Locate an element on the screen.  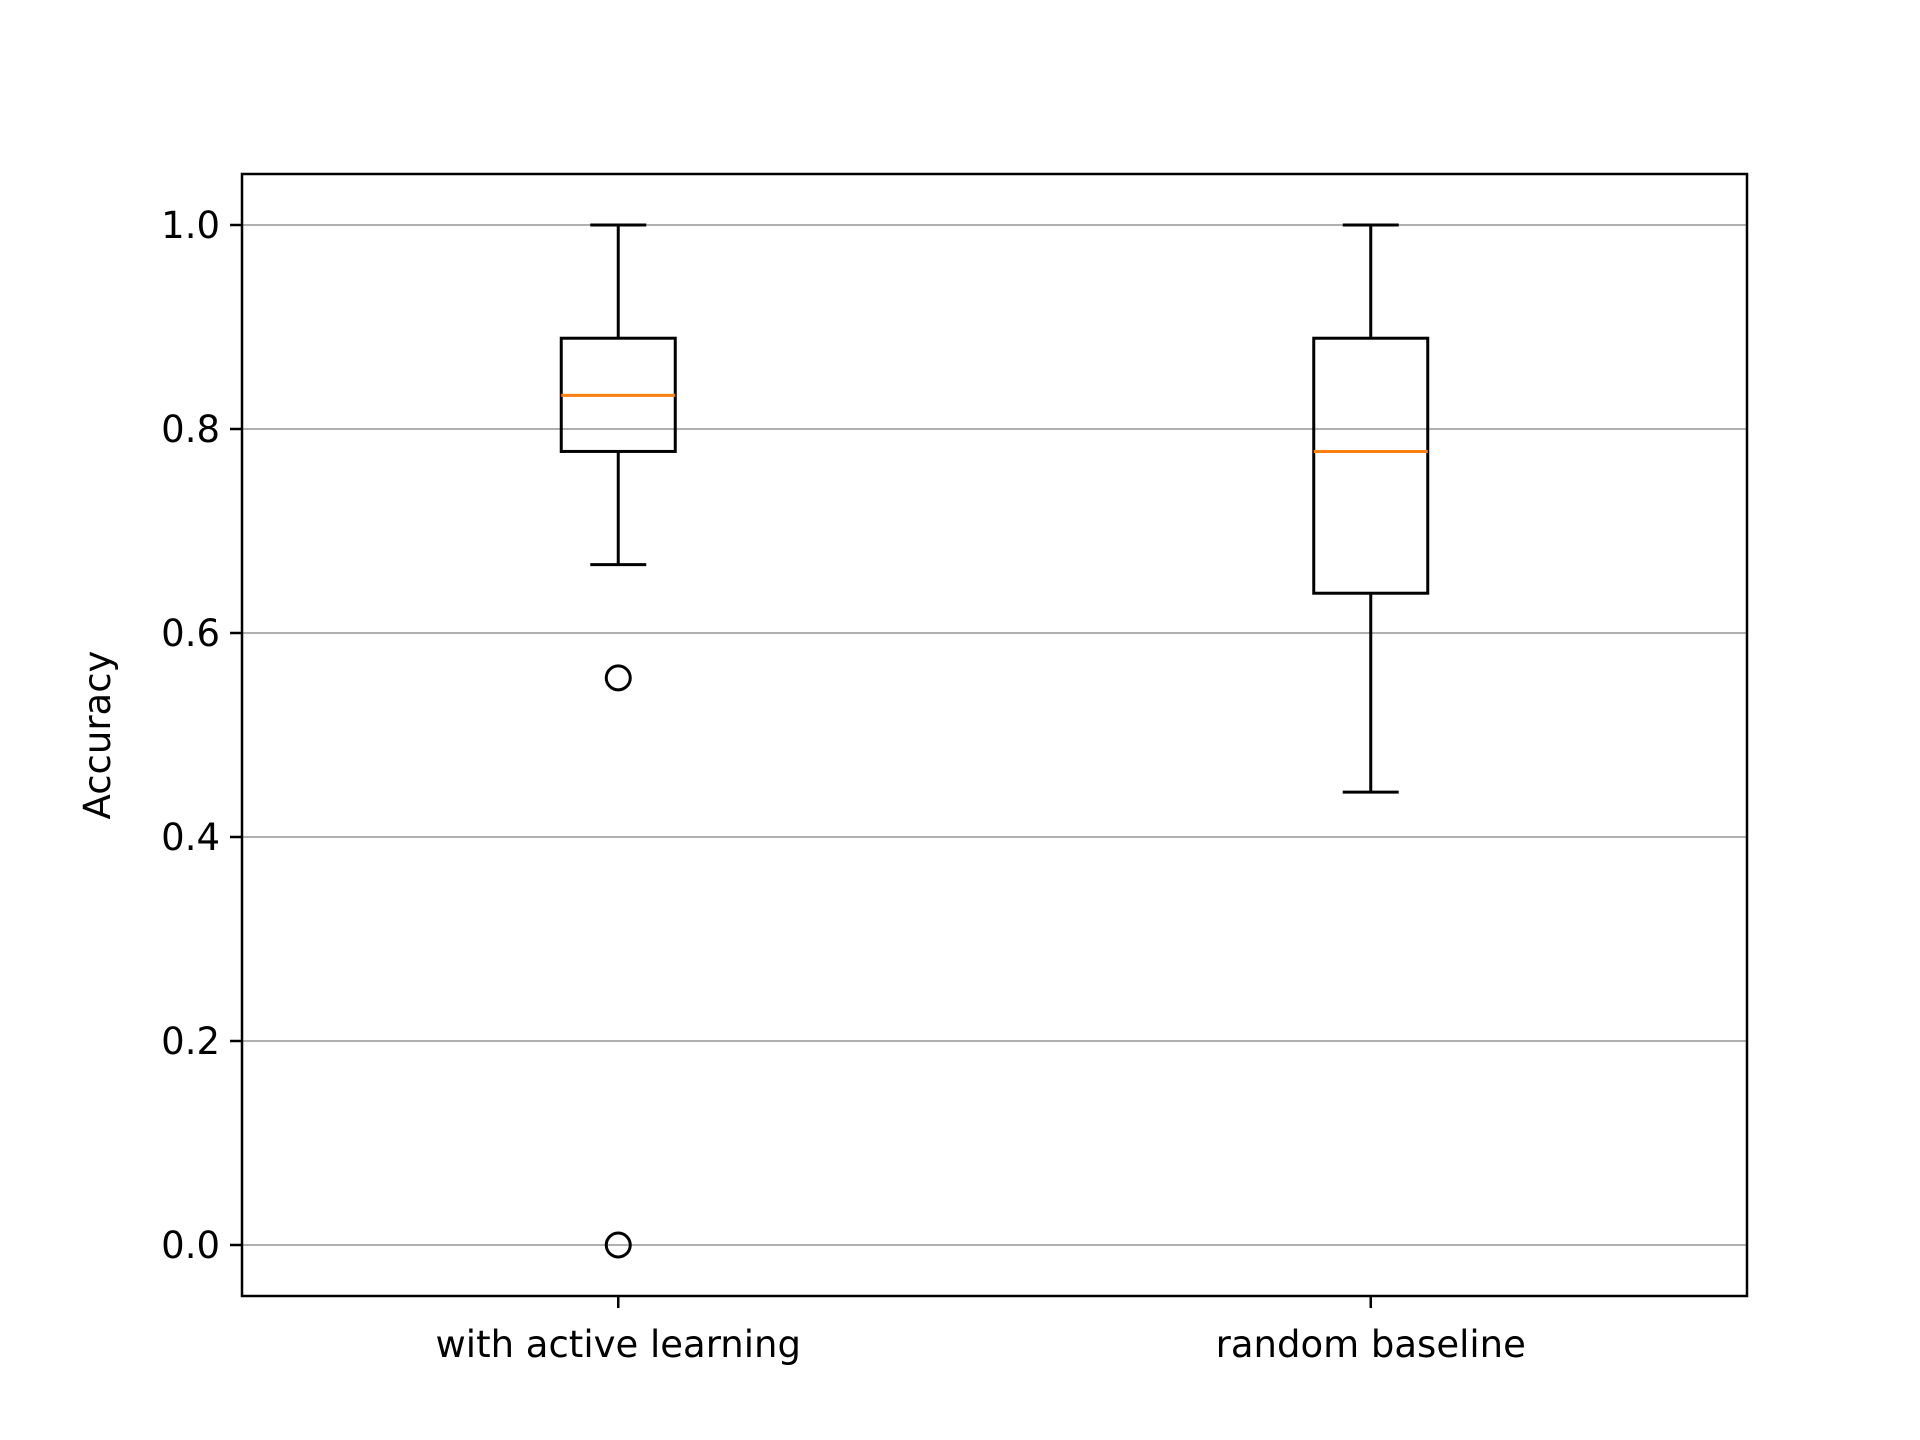
y-tick-label: 0.0 is located at coordinates (190, 1245).